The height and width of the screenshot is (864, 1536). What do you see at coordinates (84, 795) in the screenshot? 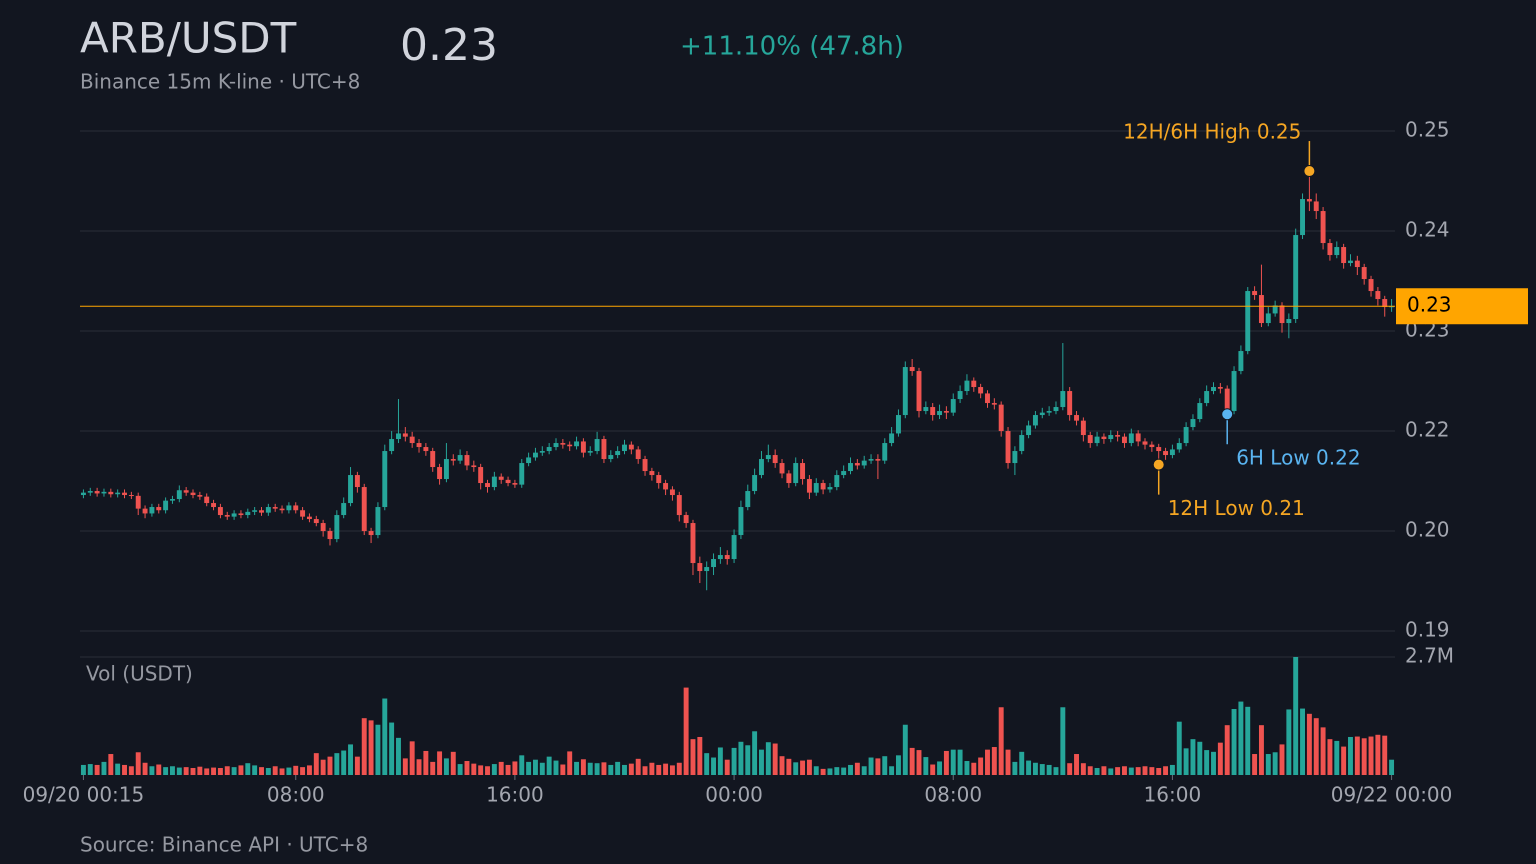
I see `x-tick-label: 09/20 00:15` at bounding box center [84, 795].